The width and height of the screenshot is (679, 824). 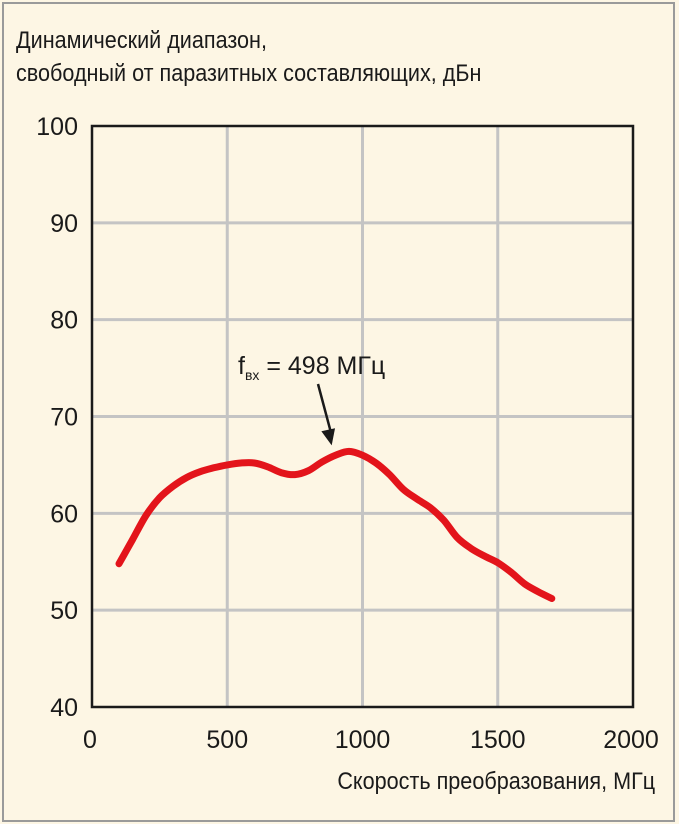 What do you see at coordinates (324, 409) in the screenshot?
I see `annotation-arrow-line` at bounding box center [324, 409].